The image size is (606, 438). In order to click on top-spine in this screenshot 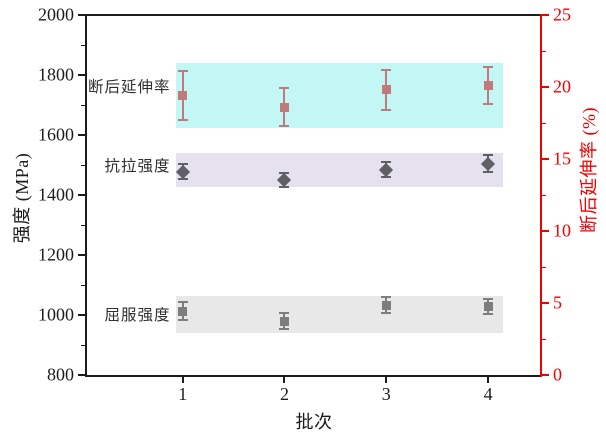, I will do `click(313, 15)`.